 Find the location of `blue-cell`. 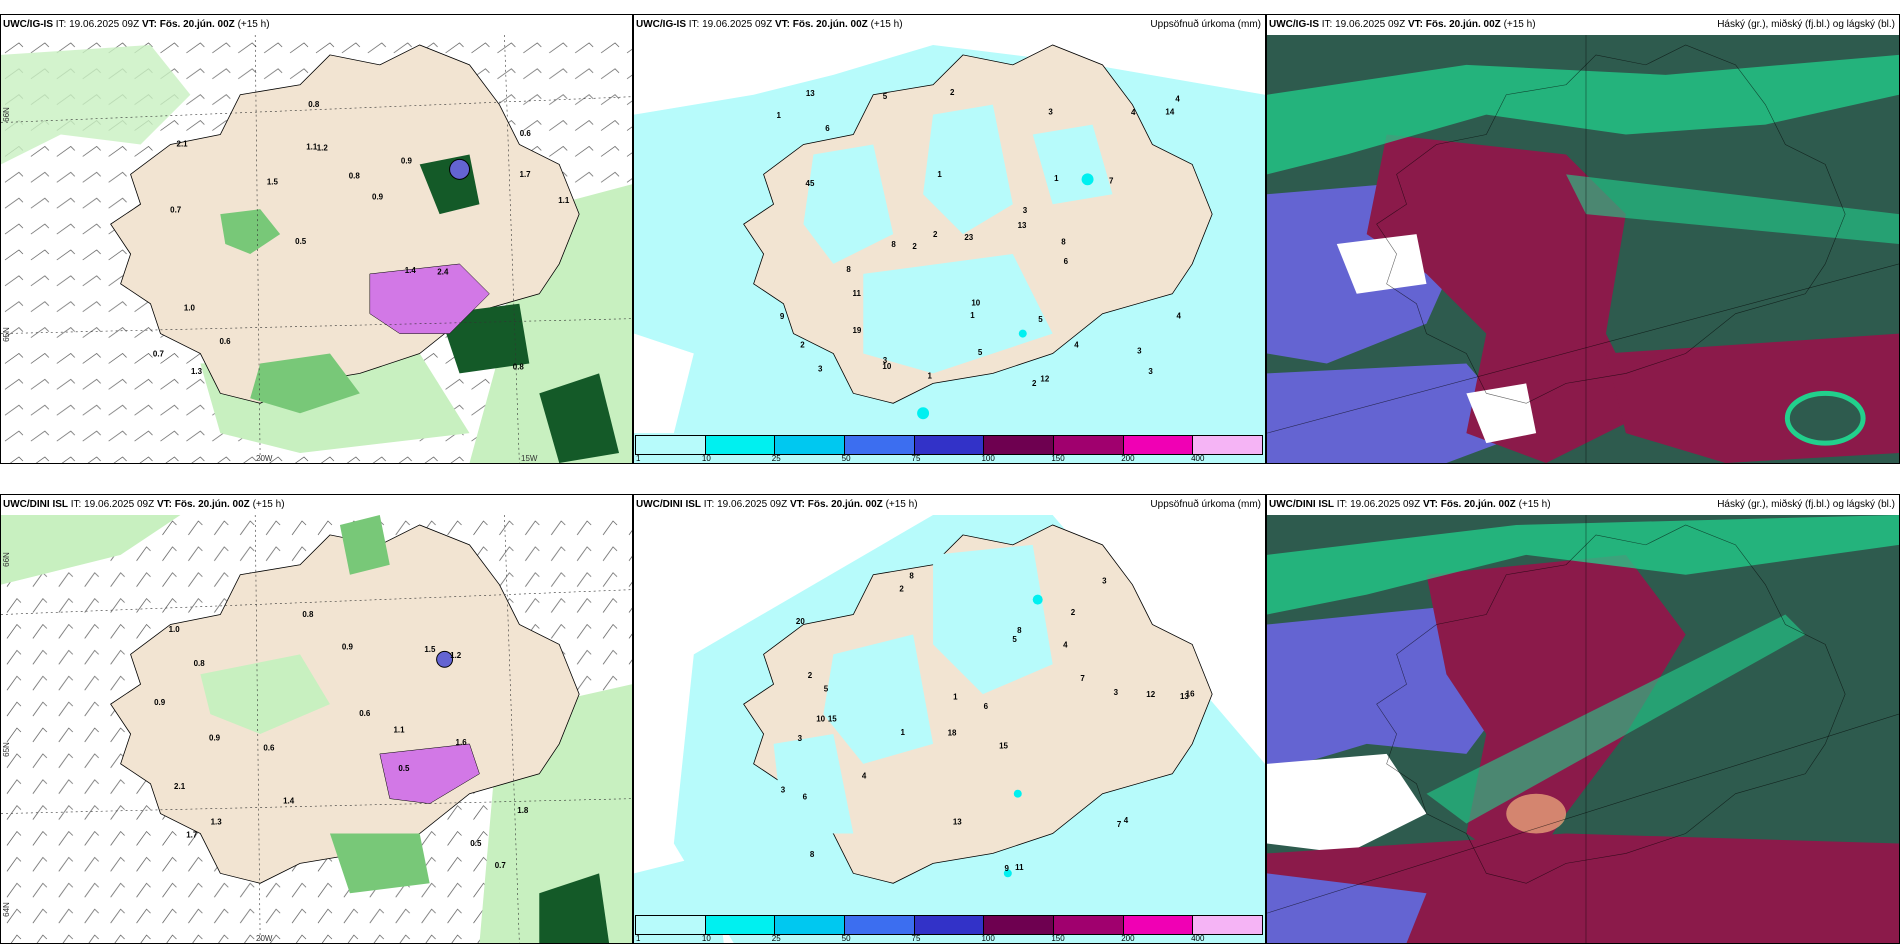

blue-cell is located at coordinates (445, 659).